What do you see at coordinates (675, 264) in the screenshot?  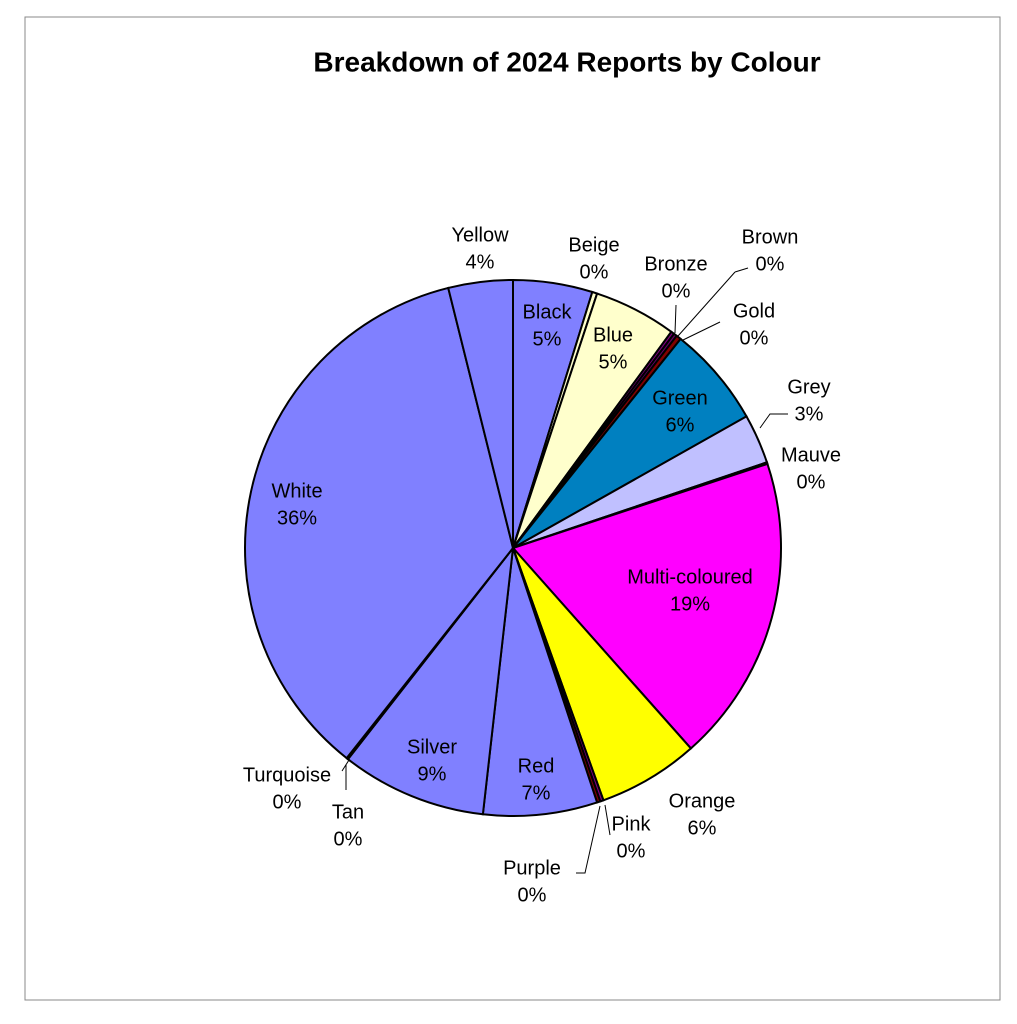 I see `slice-label: Bronze` at bounding box center [675, 264].